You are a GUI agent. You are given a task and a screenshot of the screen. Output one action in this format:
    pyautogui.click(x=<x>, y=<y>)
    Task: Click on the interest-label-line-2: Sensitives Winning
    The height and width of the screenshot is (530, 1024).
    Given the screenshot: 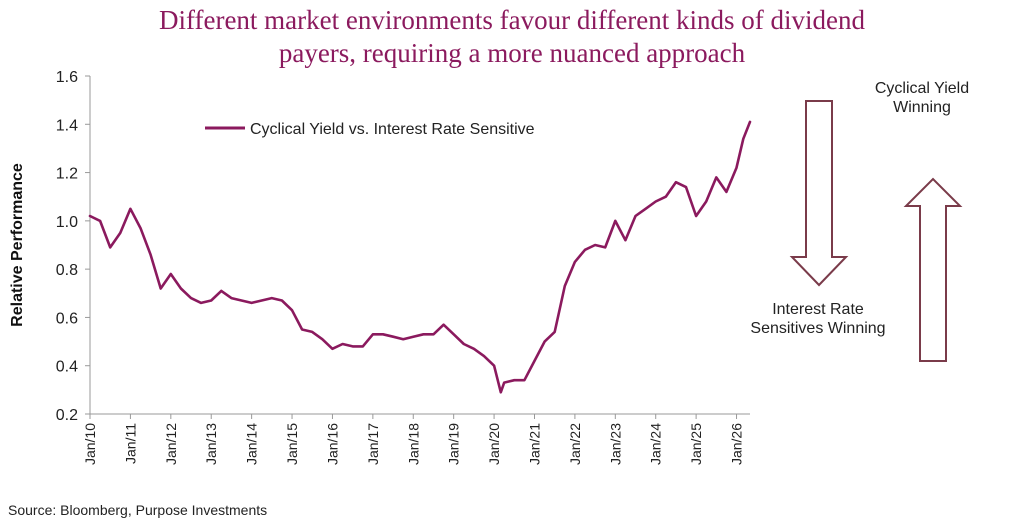 What is the action you would take?
    pyautogui.click(x=818, y=328)
    